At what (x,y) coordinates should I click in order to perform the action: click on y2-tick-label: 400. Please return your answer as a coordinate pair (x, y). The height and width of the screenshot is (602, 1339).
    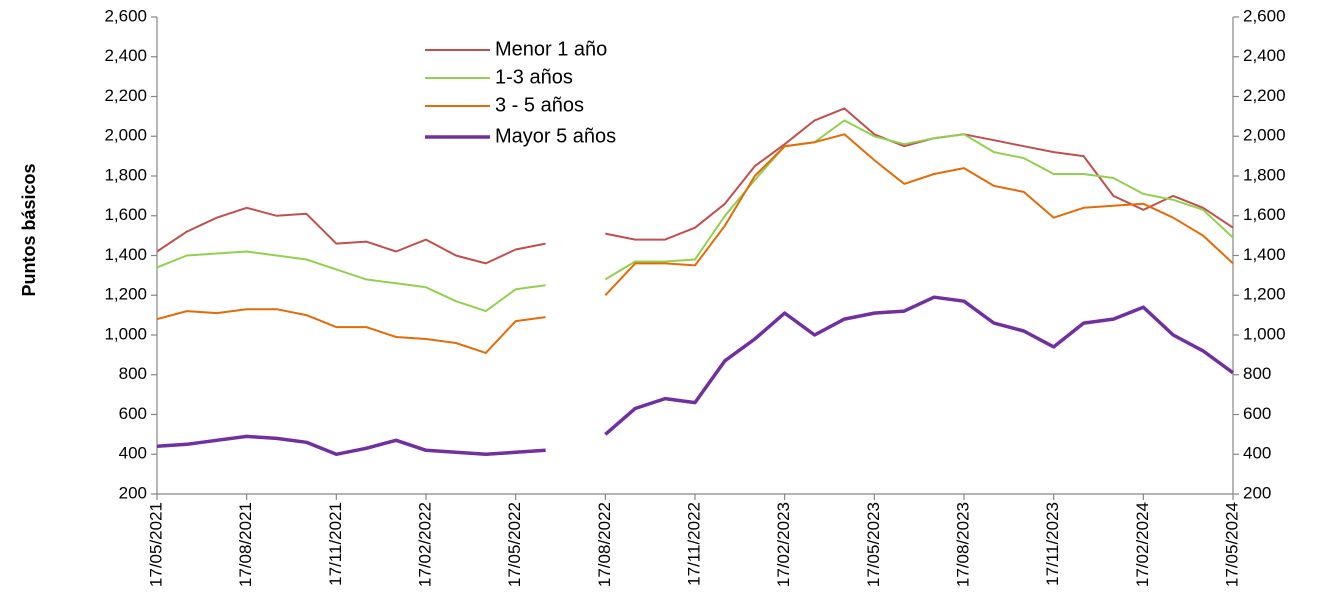
    Looking at the image, I should click on (1257, 453).